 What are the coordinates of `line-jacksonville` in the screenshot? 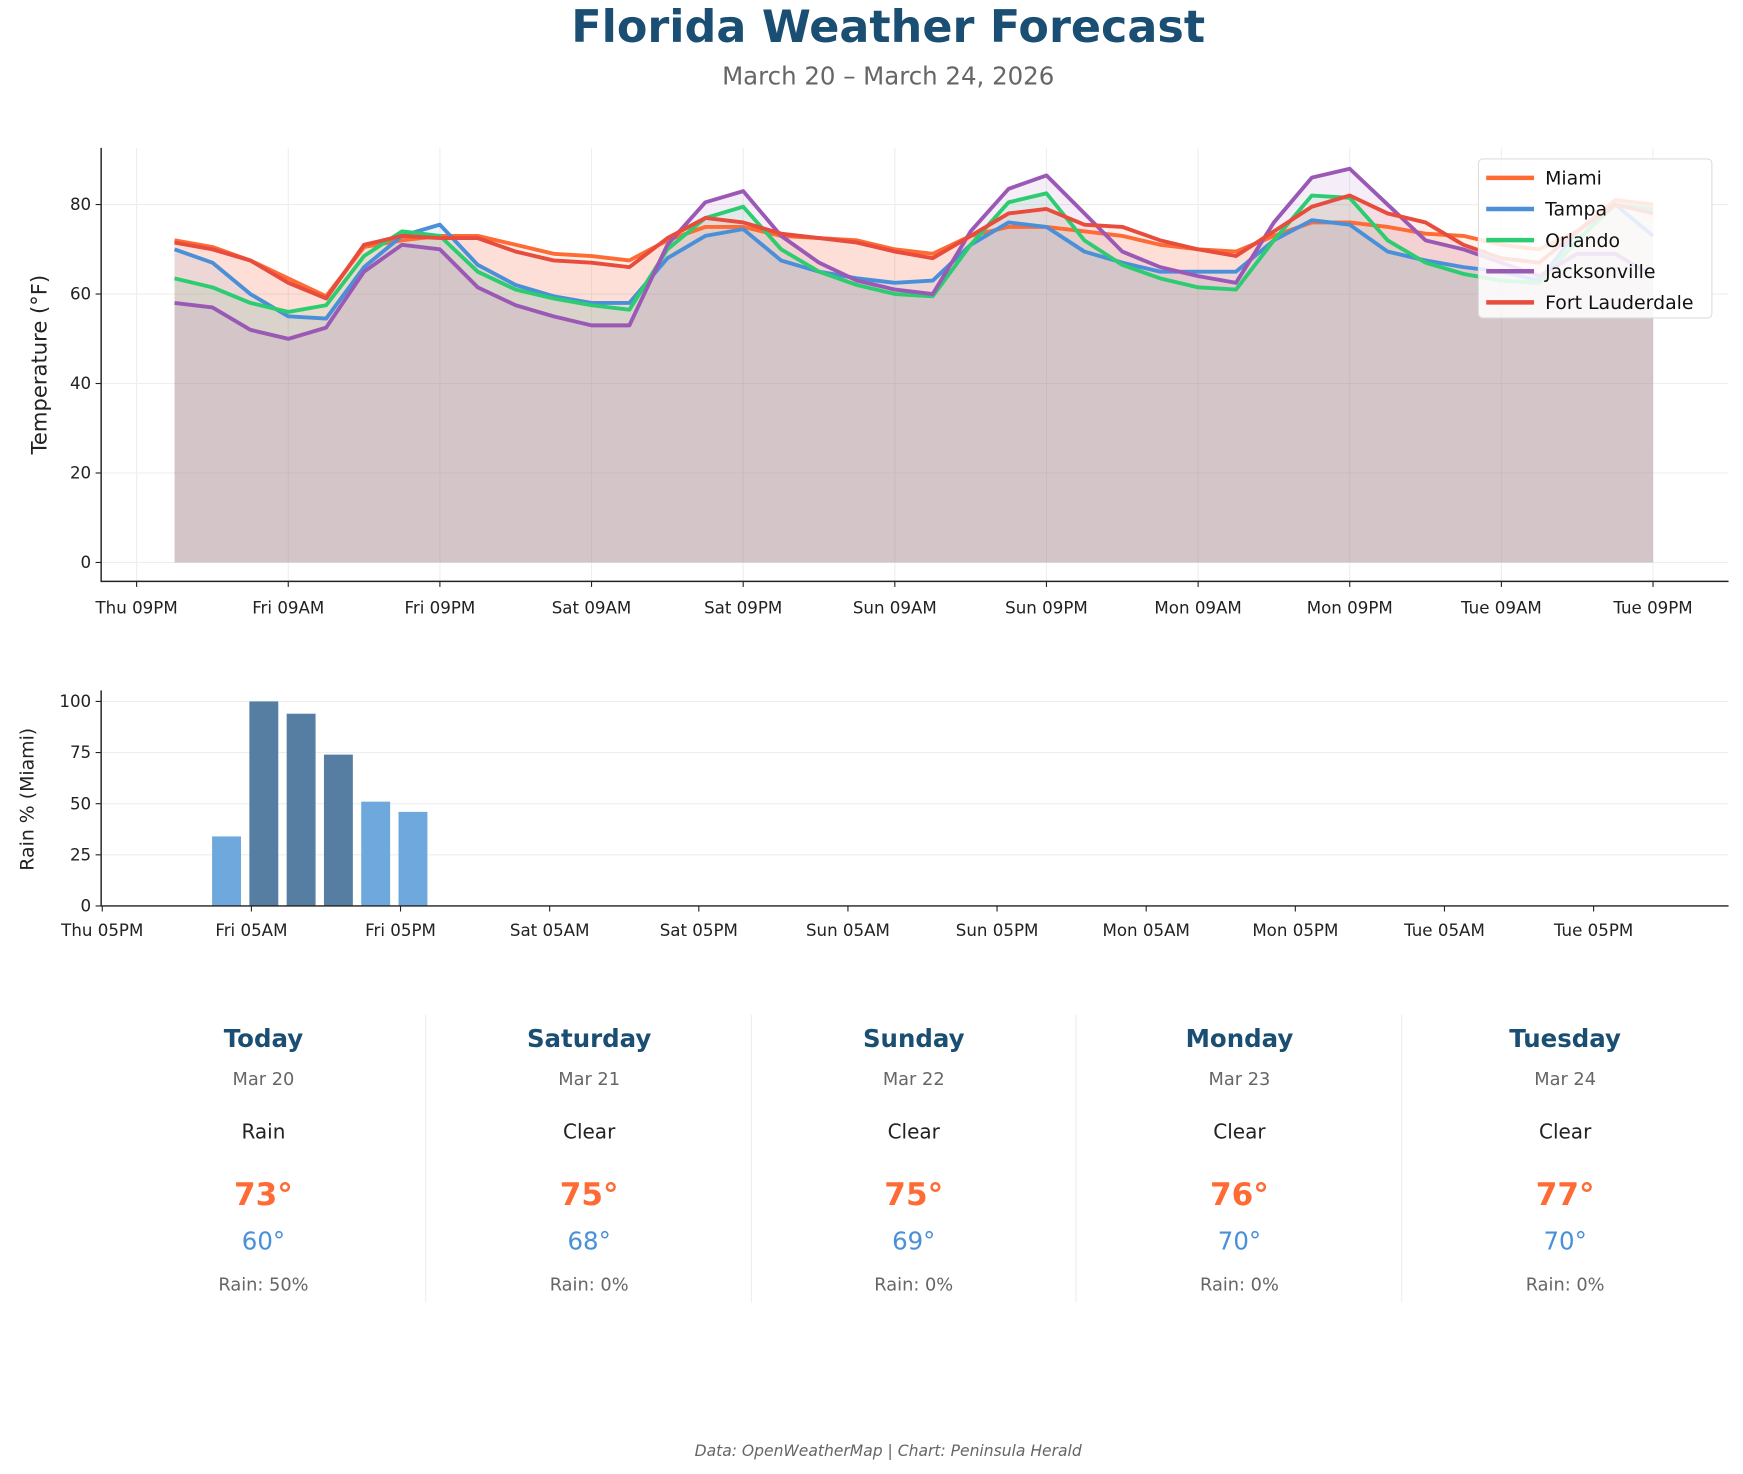 It's located at (914, 253).